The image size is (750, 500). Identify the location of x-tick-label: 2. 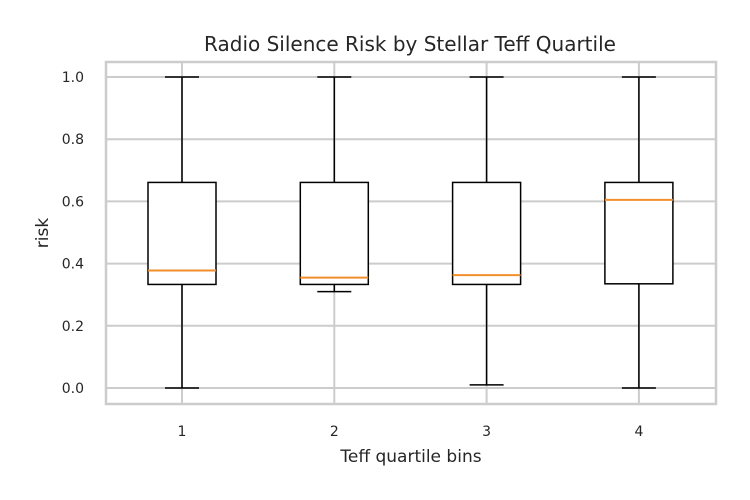
(334, 432).